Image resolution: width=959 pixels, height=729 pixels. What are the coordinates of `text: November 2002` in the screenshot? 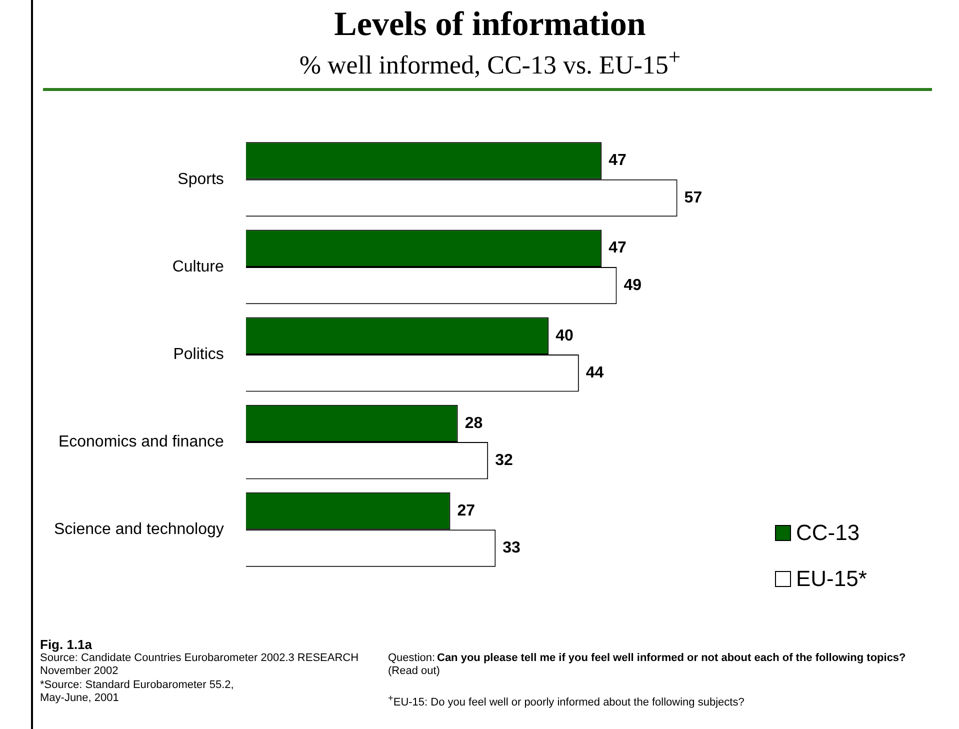 It's located at (79, 671).